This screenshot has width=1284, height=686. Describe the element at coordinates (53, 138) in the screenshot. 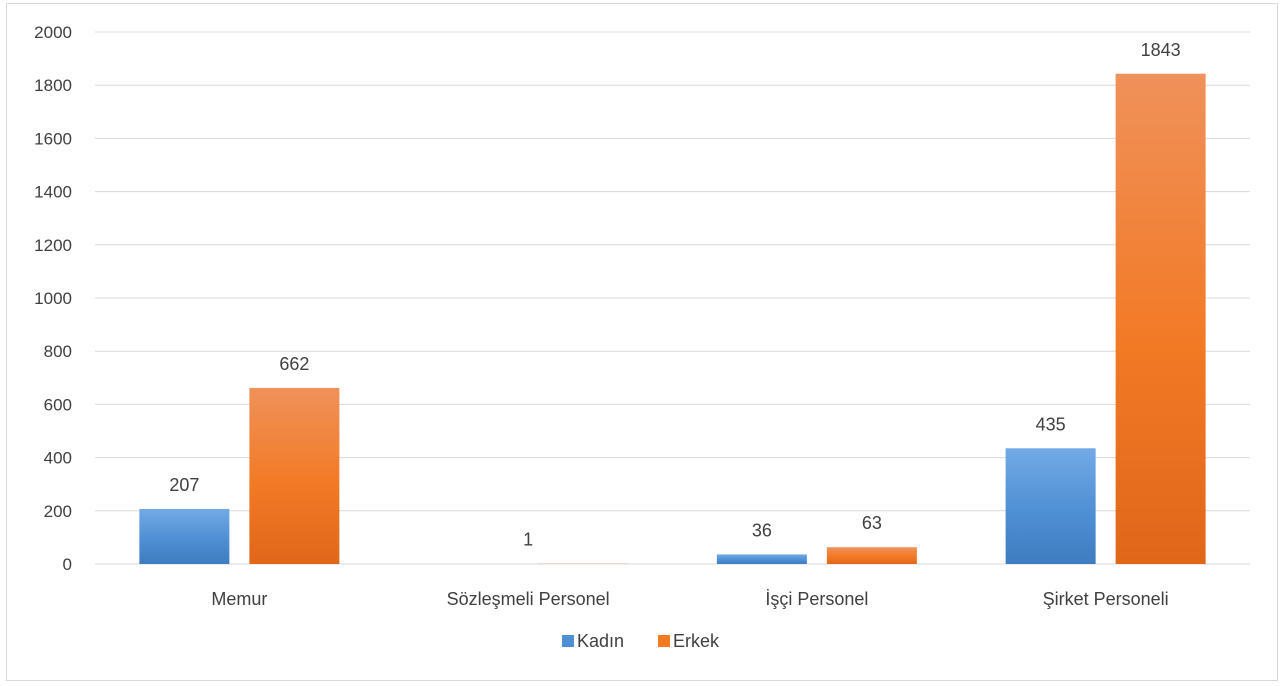

I see `y-tick-label: 1600` at that location.